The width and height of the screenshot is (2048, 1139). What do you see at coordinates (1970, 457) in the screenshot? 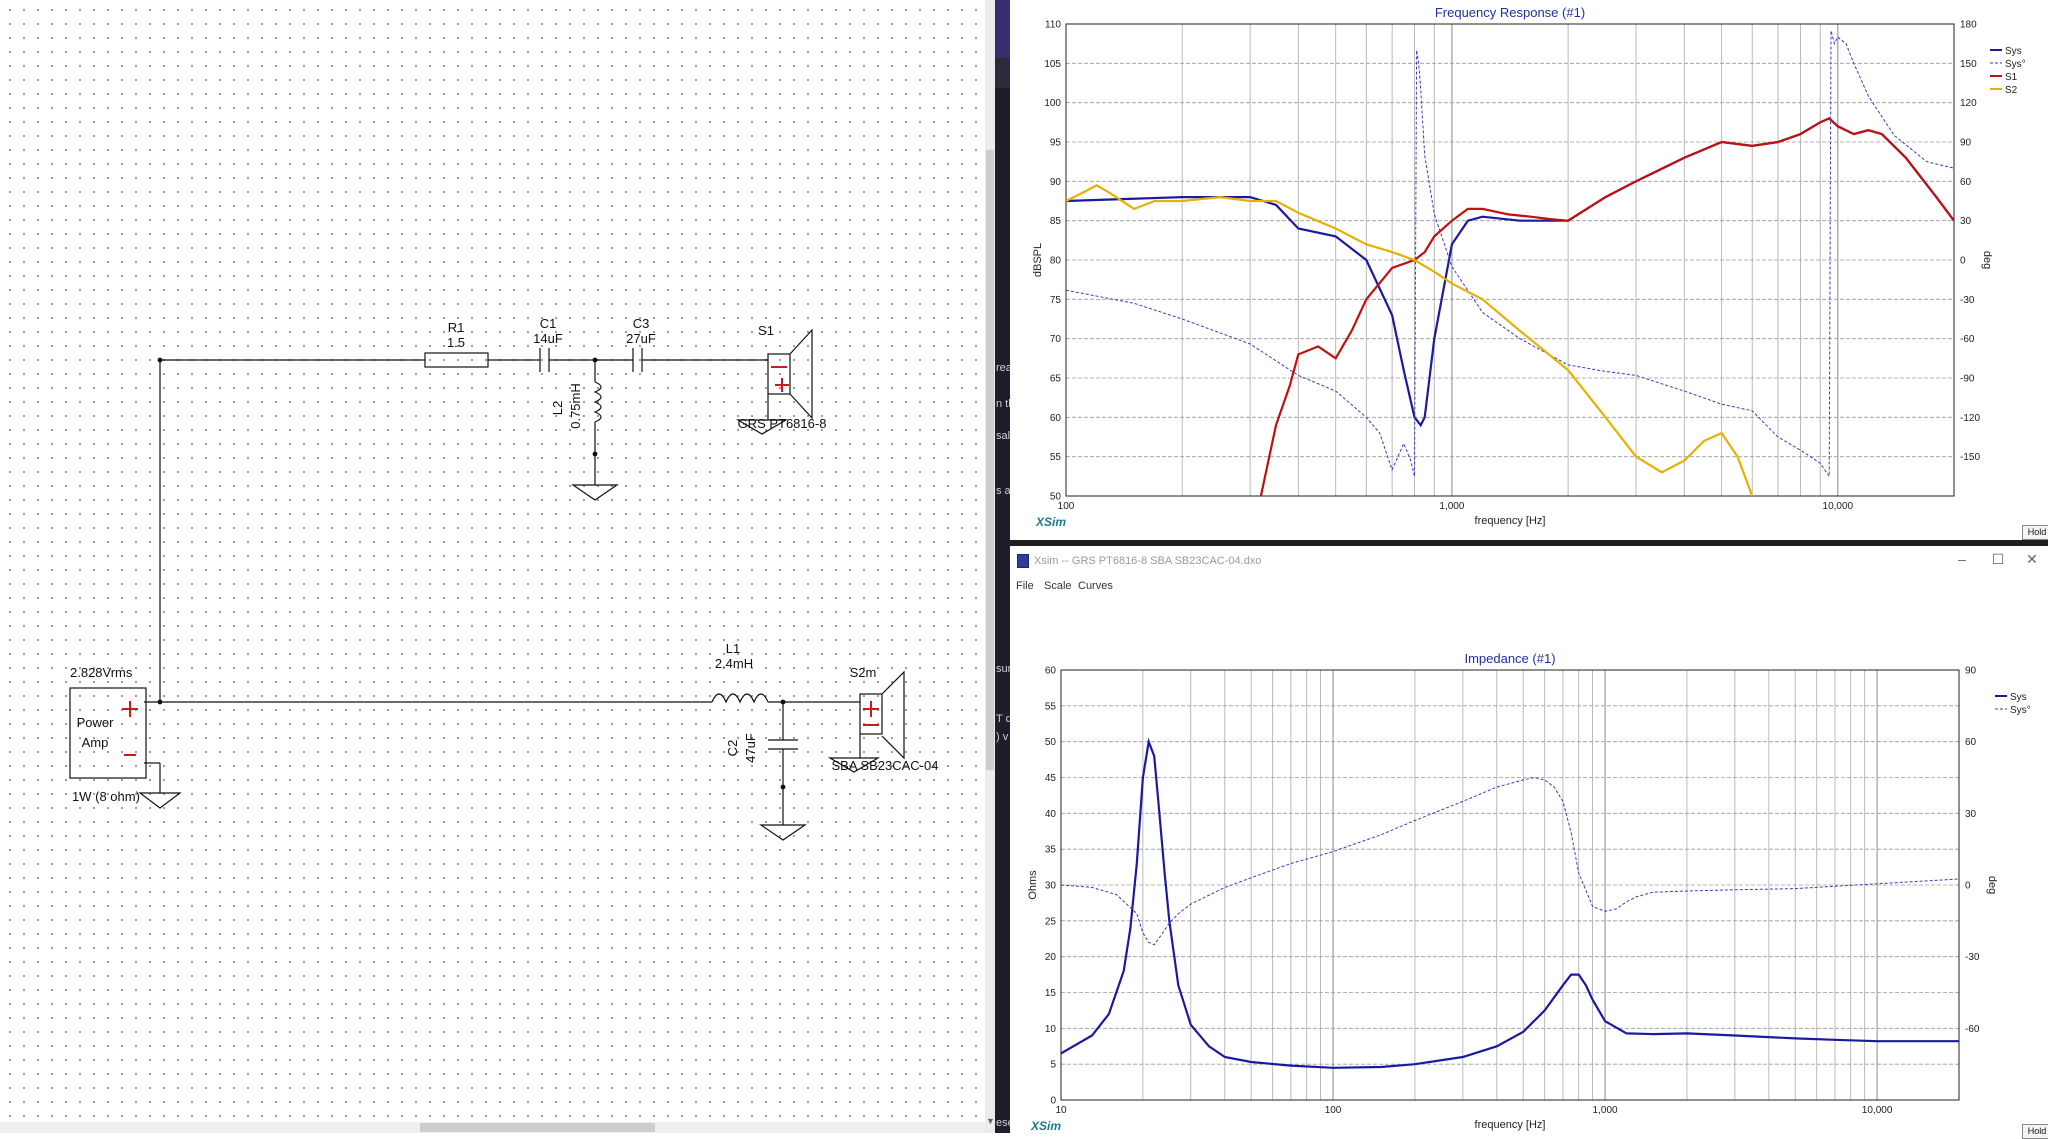
I see `y2-tick-label: -150` at bounding box center [1970, 457].